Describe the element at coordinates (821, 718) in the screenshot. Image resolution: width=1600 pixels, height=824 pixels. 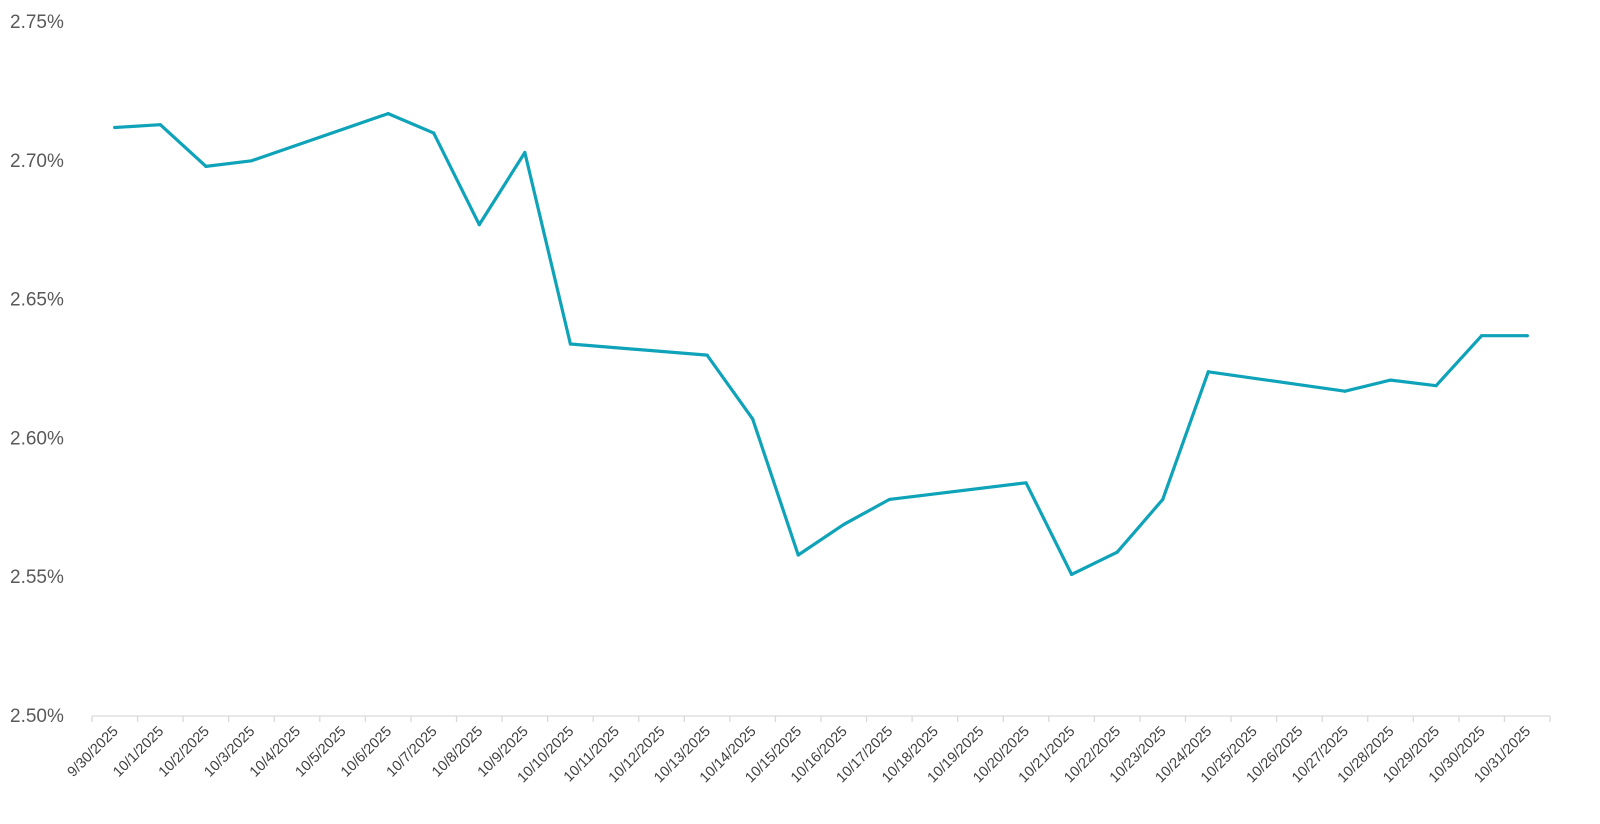
I see `x-axis` at that location.